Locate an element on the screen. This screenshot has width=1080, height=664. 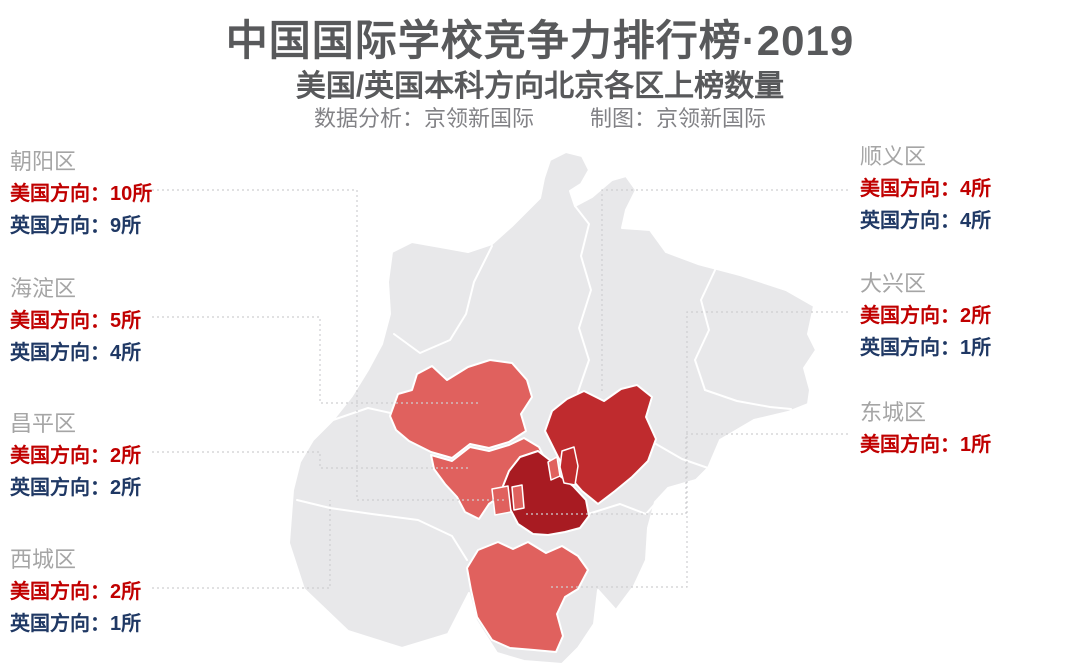
leader-xicheng is located at coordinates (241, 544).